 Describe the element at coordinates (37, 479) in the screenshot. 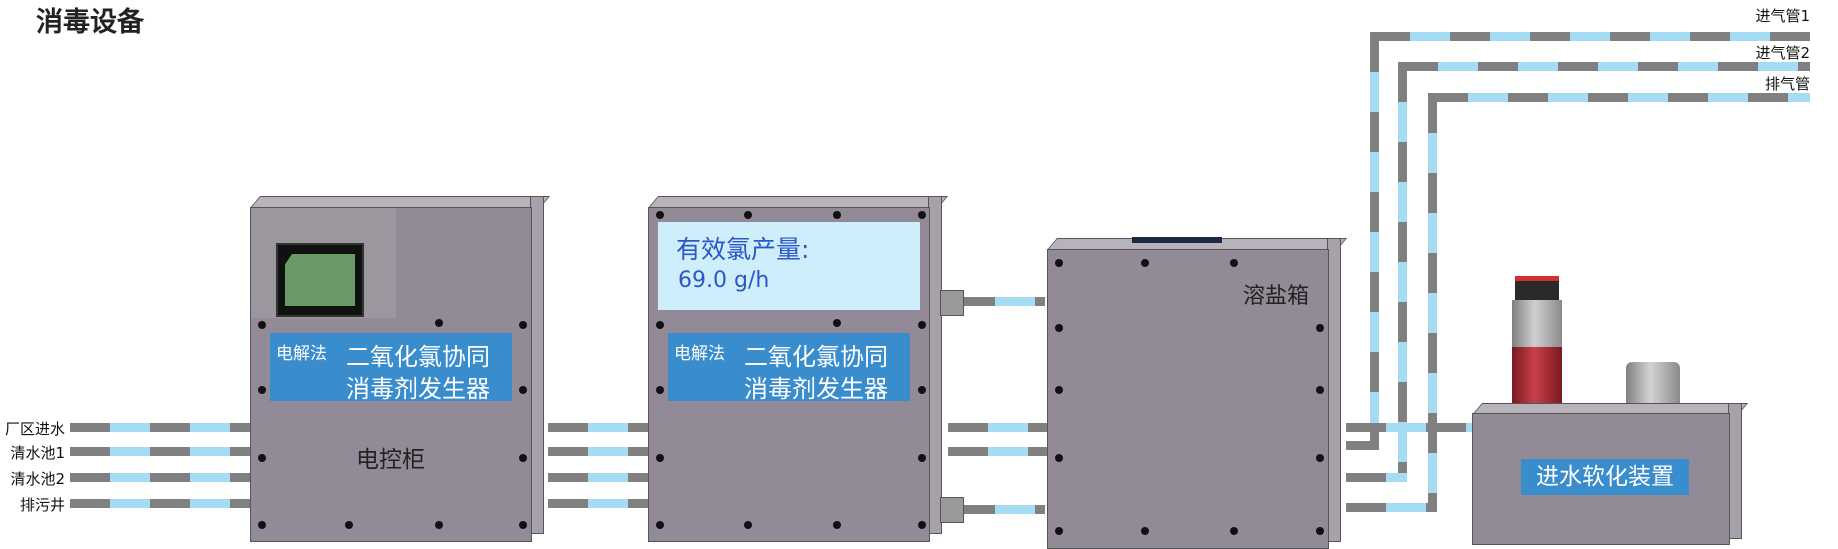

I see `inlet-label-clear-pool-2: 清水池2` at that location.